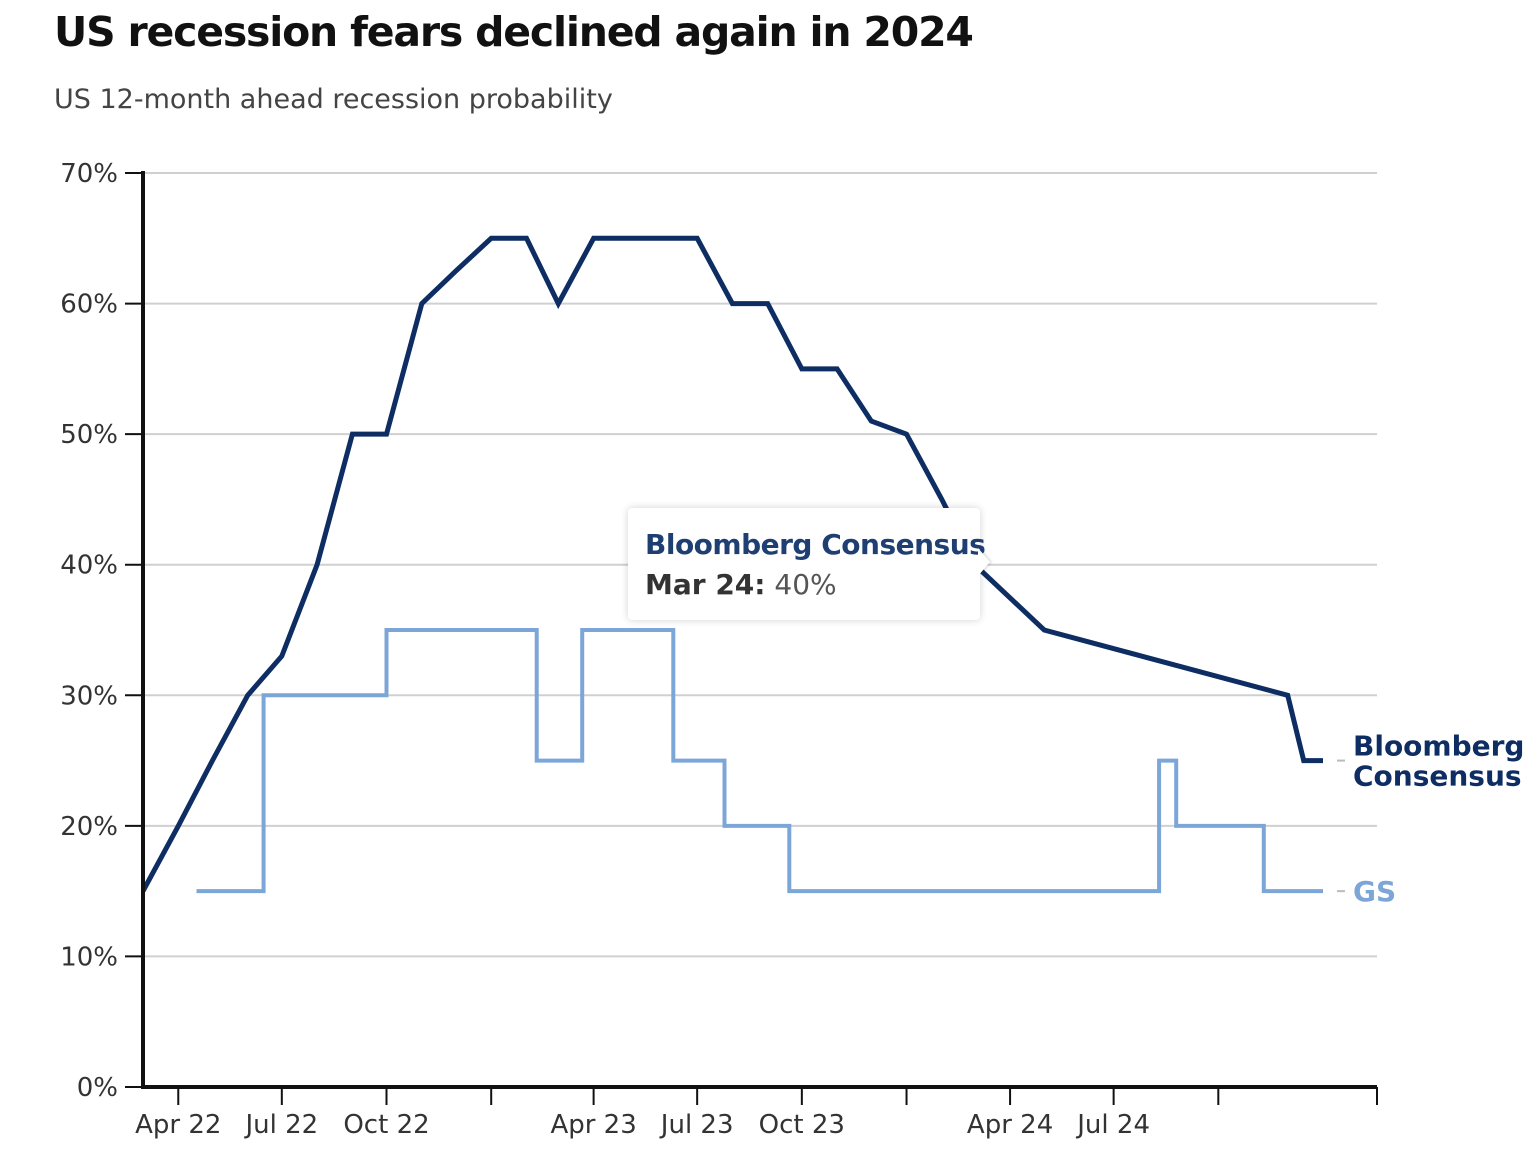  What do you see at coordinates (696, 1125) in the screenshot?
I see `x-tick-label: Jul 23` at bounding box center [696, 1125].